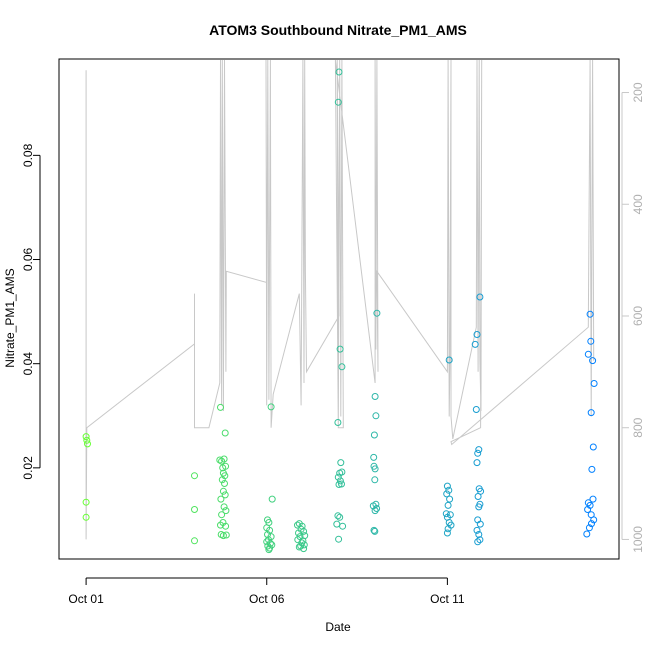 The height and width of the screenshot is (650, 650). What do you see at coordinates (638, 316) in the screenshot?
I see `pressure-tick-label: 600` at bounding box center [638, 316].